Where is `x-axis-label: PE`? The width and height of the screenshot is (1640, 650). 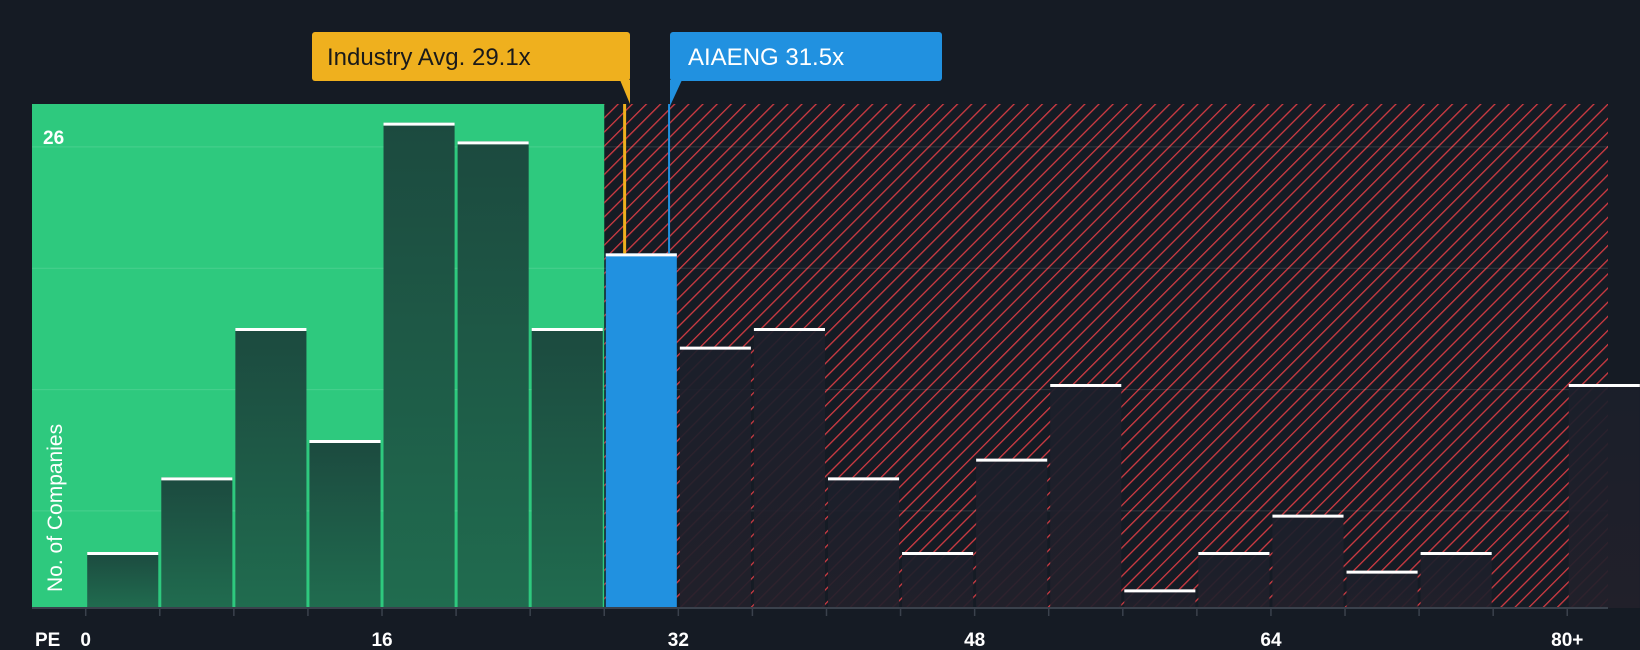
x-axis-label: PE is located at coordinates (47, 640).